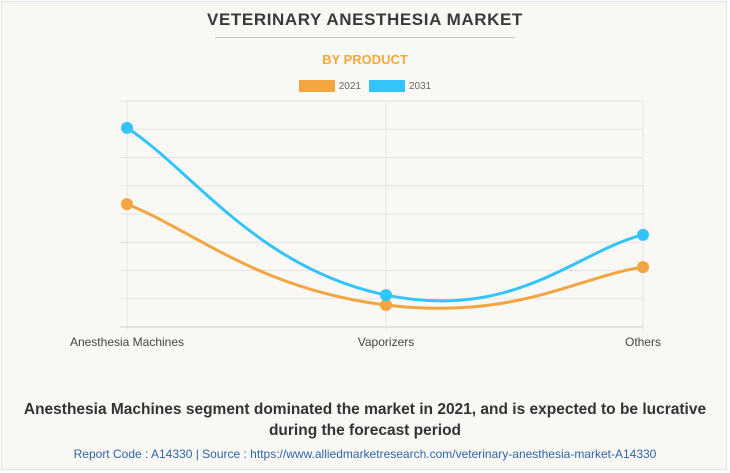  What do you see at coordinates (365, 37) in the screenshot?
I see `title-divider` at bounding box center [365, 37].